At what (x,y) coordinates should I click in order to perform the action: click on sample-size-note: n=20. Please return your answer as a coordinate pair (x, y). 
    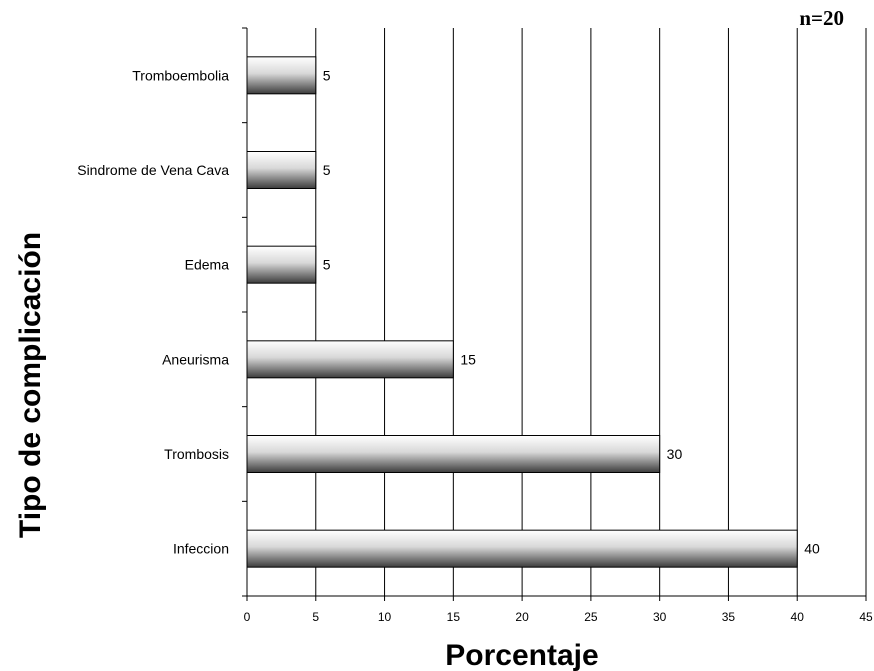
    Looking at the image, I should click on (821, 18).